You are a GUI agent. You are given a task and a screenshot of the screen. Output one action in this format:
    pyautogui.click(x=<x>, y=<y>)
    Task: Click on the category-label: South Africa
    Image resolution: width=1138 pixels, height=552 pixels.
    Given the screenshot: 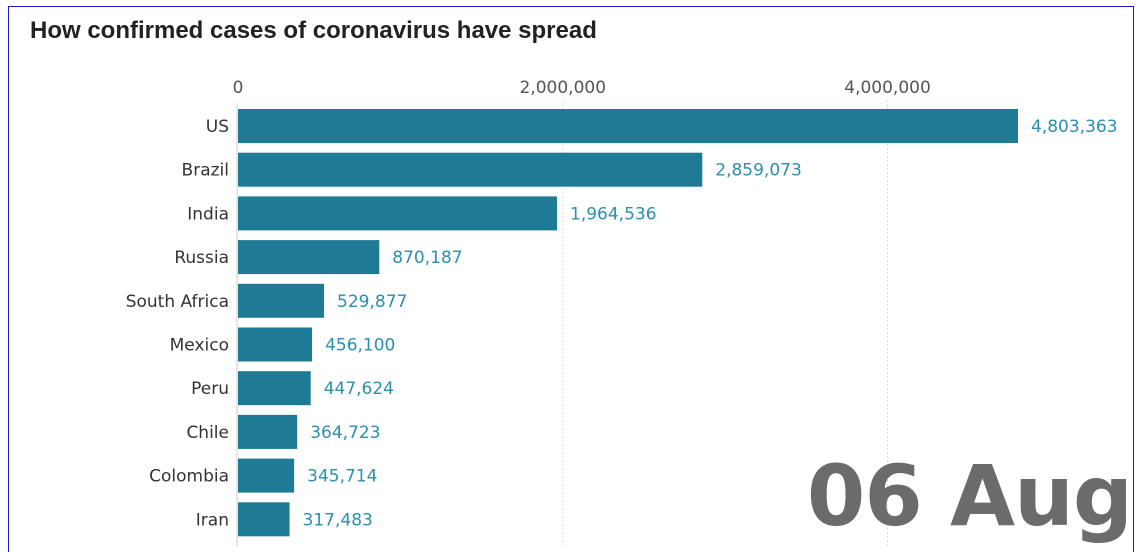 What is the action you would take?
    pyautogui.click(x=177, y=302)
    